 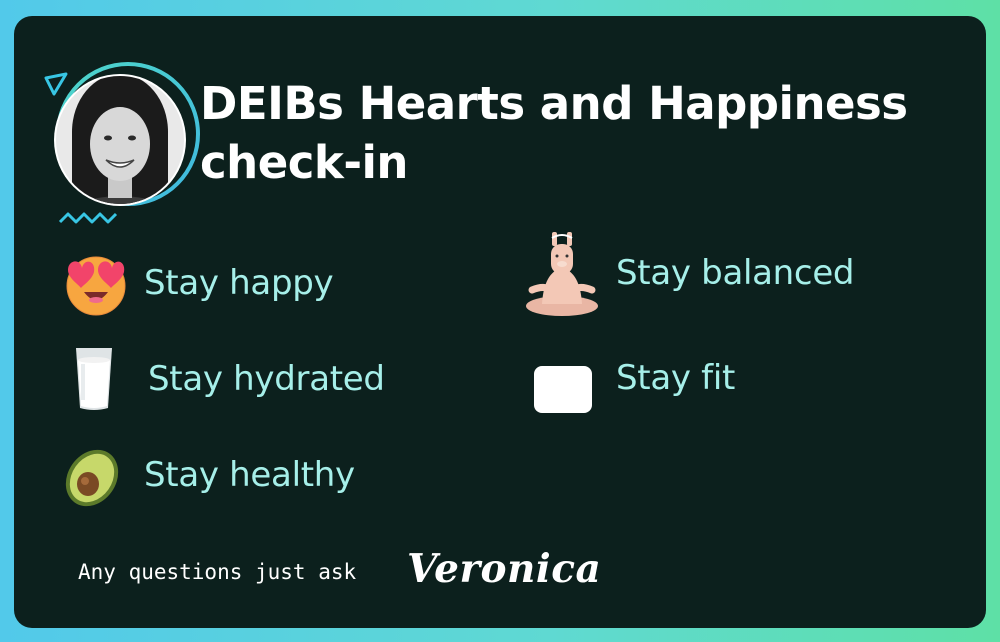 I want to click on list-item-stay-balanced: Stay balanced, so click(x=688, y=273).